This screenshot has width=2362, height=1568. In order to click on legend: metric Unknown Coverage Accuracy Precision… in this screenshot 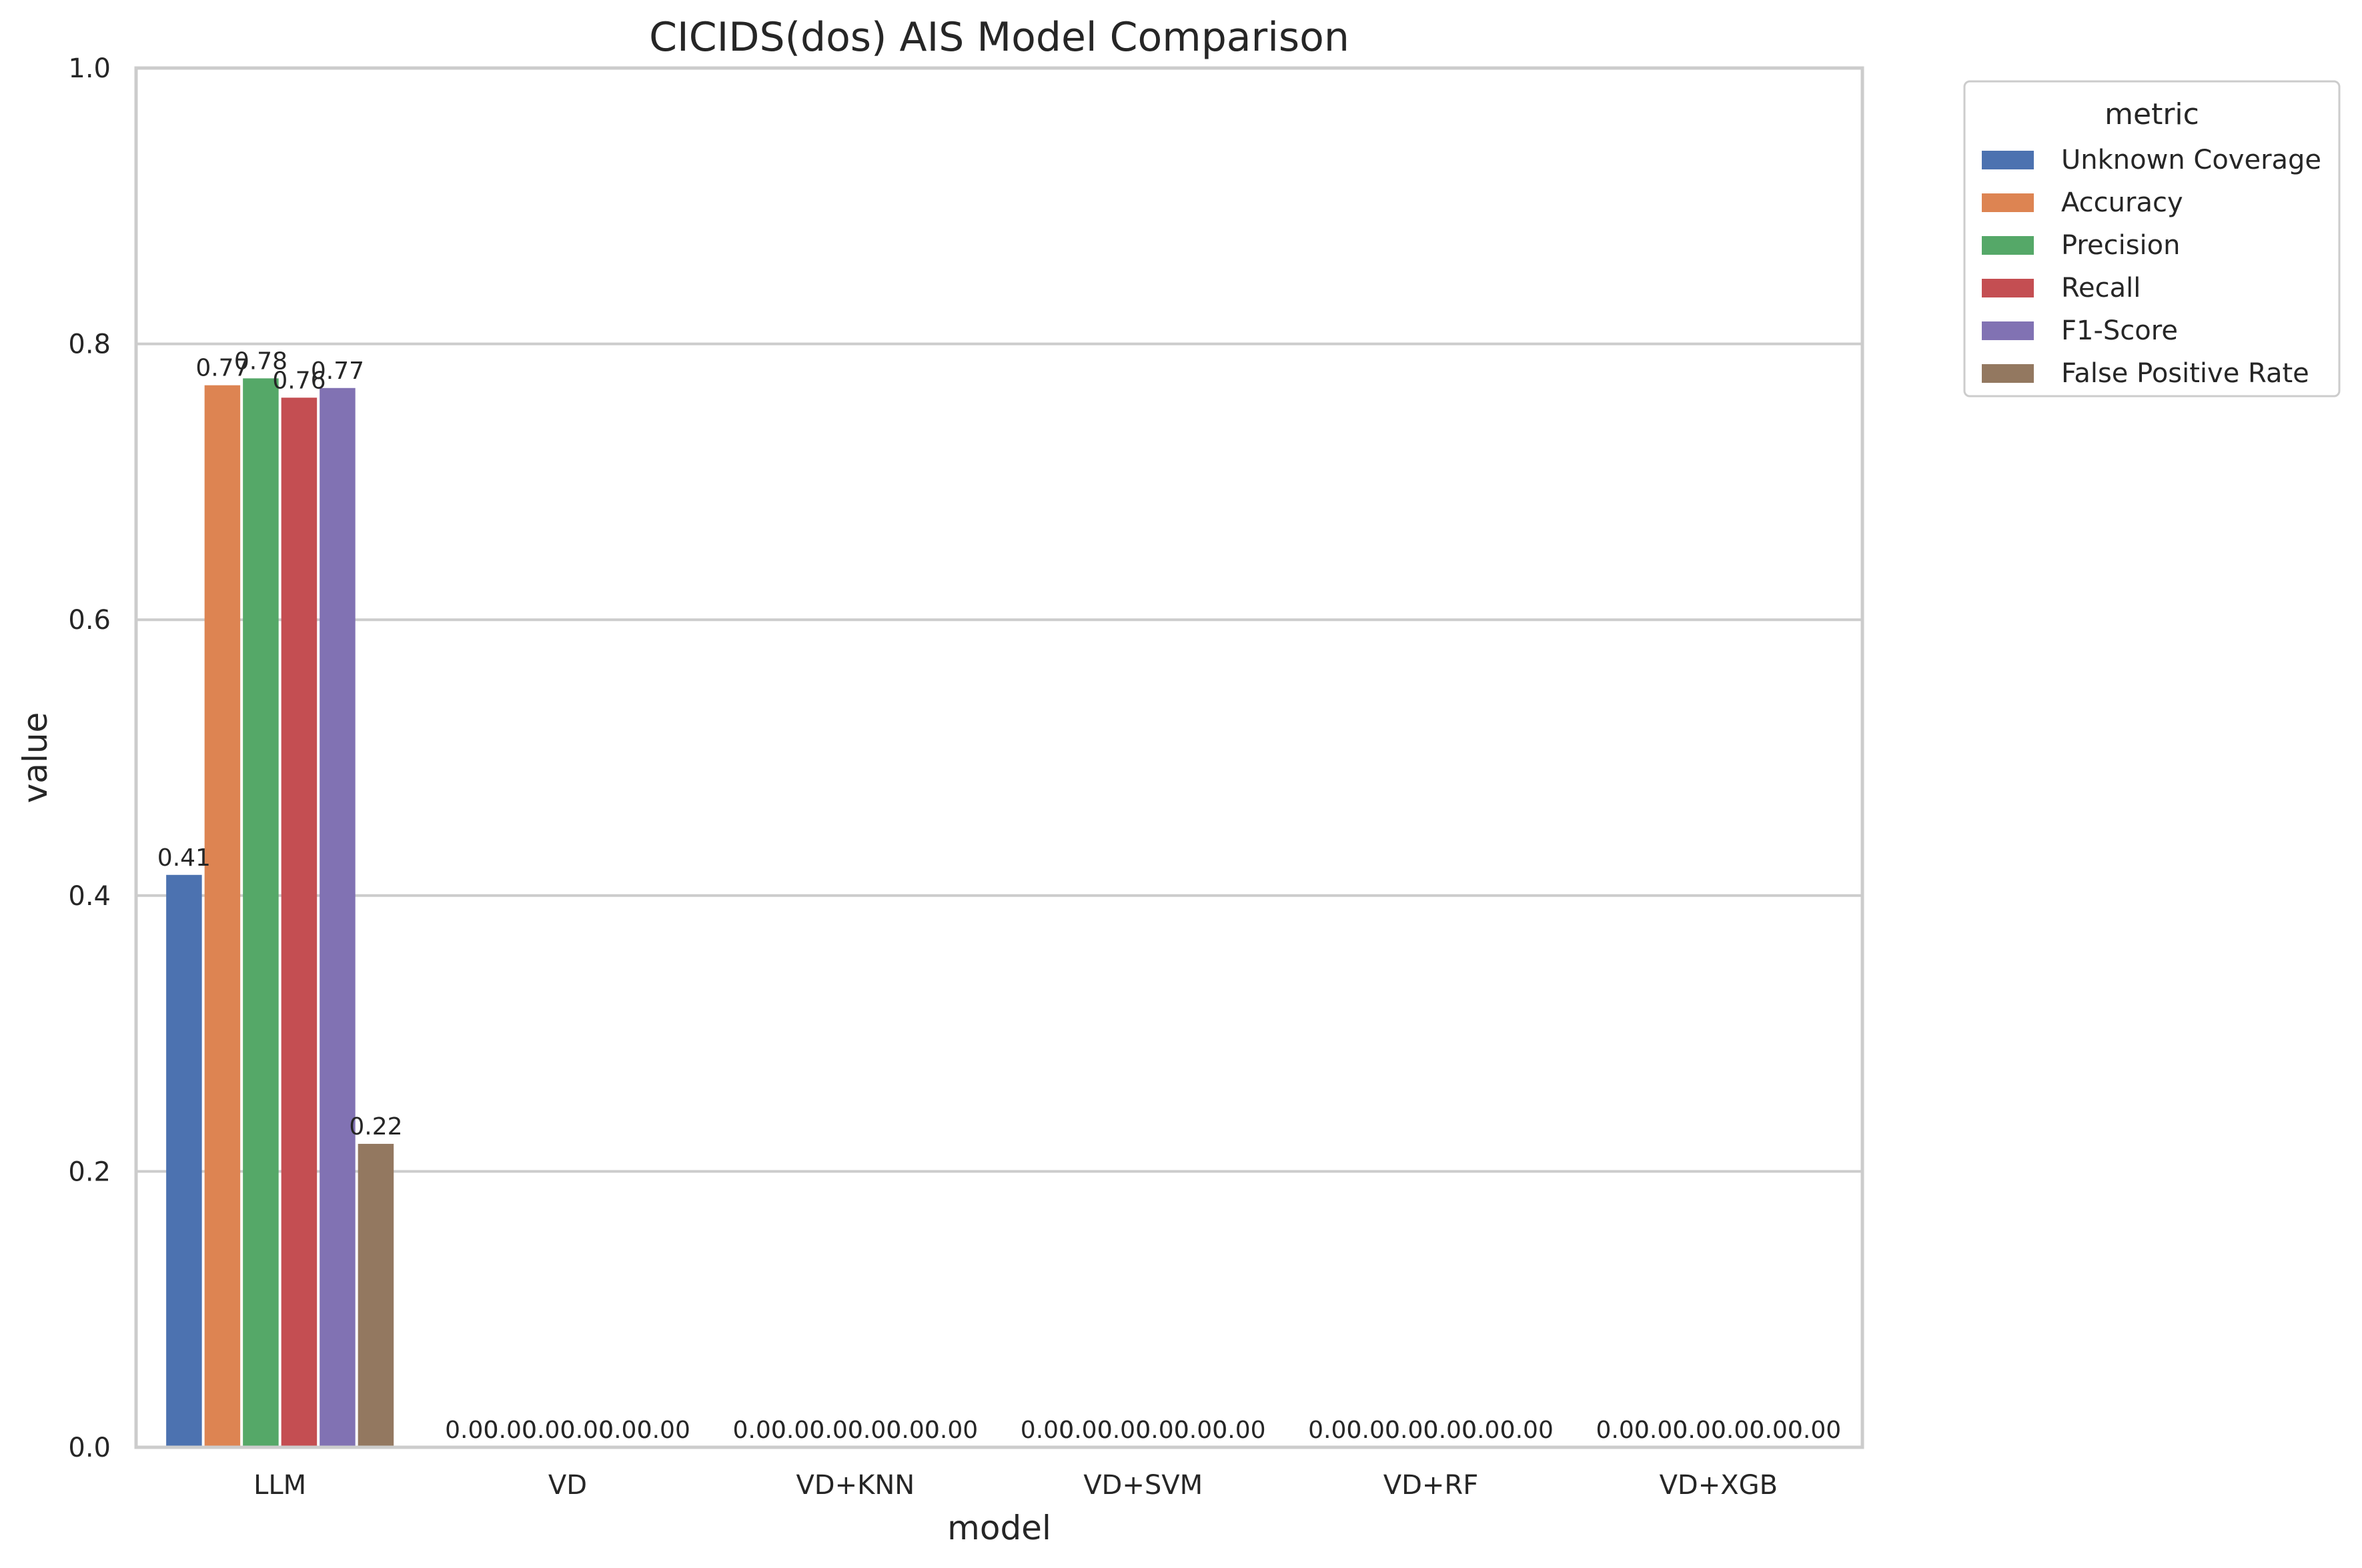, I will do `click(2152, 239)`.